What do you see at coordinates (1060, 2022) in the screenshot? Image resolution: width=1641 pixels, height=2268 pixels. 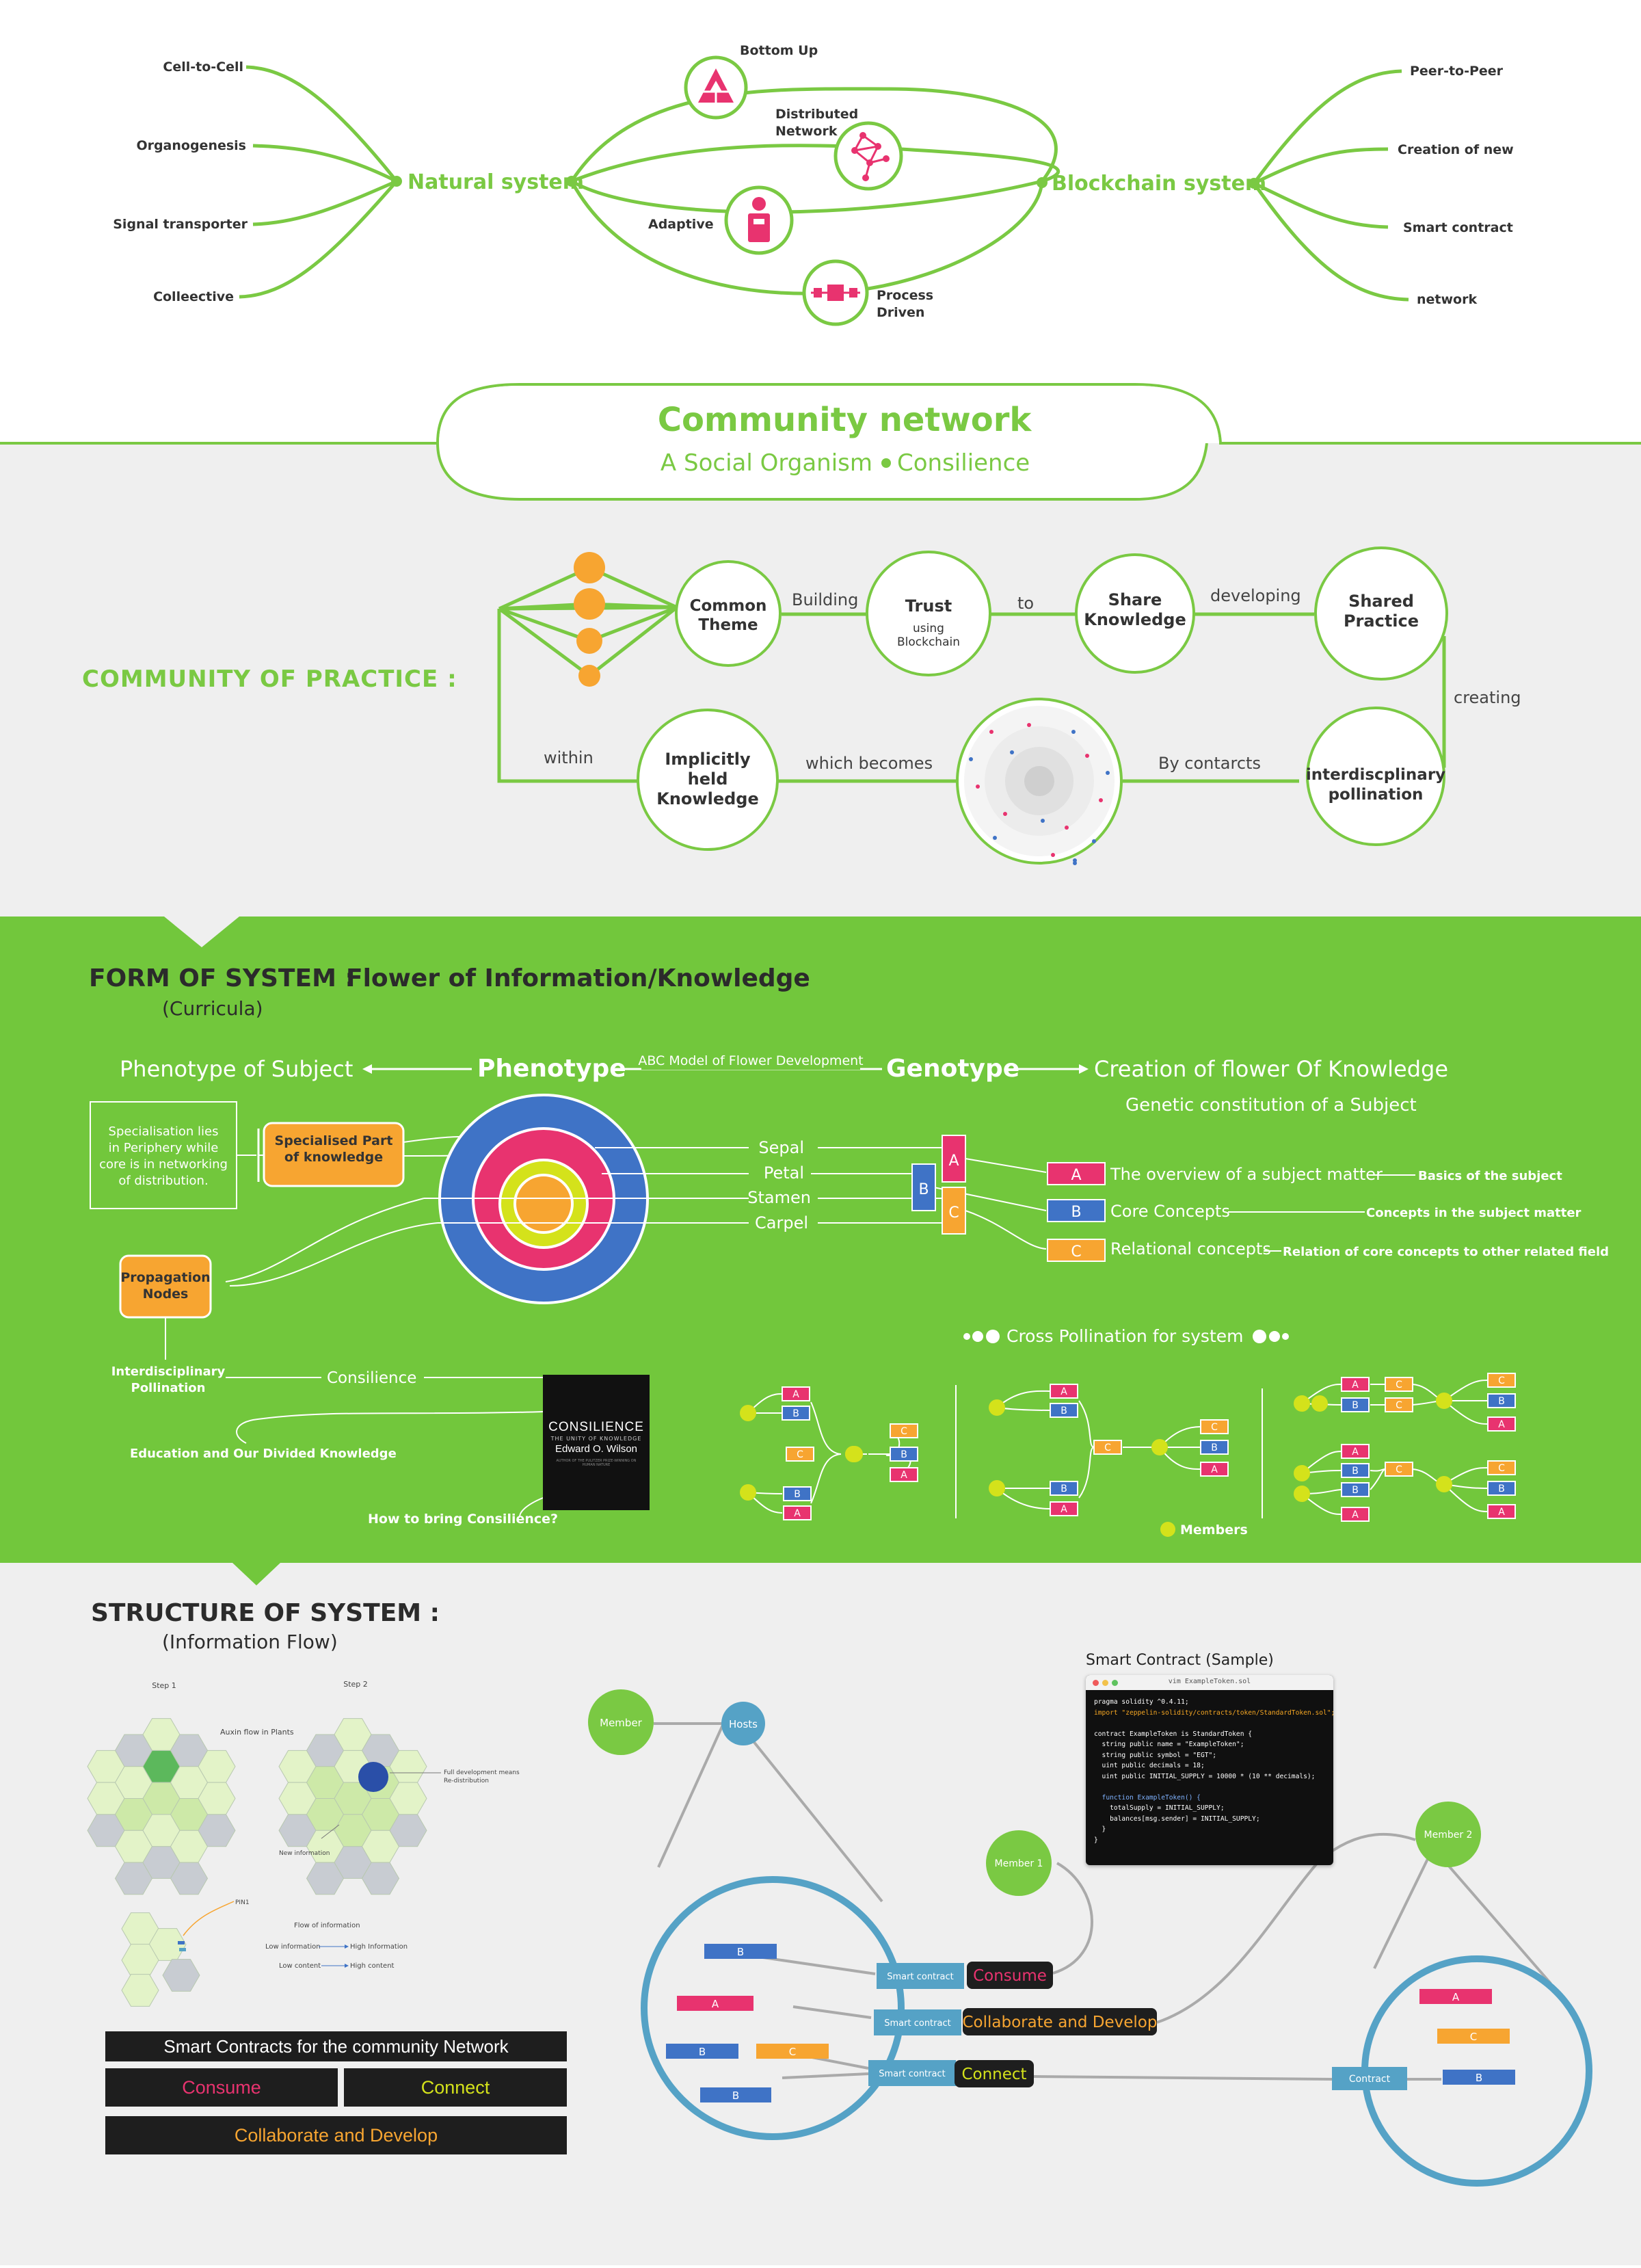 I see `collaborate-pill: Collaborate and Develop` at bounding box center [1060, 2022].